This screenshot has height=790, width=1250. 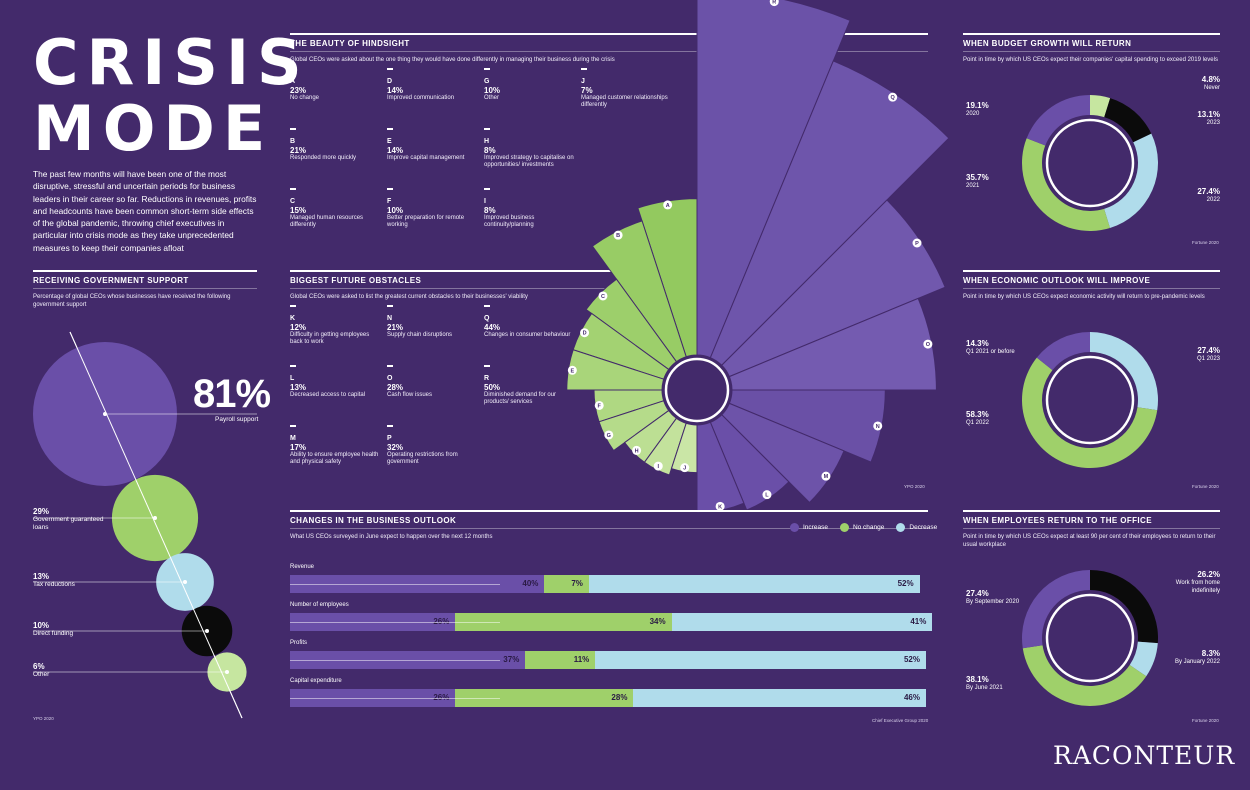 What do you see at coordinates (563, 622) in the screenshot?
I see `bar-segment-no-change: 34%` at bounding box center [563, 622].